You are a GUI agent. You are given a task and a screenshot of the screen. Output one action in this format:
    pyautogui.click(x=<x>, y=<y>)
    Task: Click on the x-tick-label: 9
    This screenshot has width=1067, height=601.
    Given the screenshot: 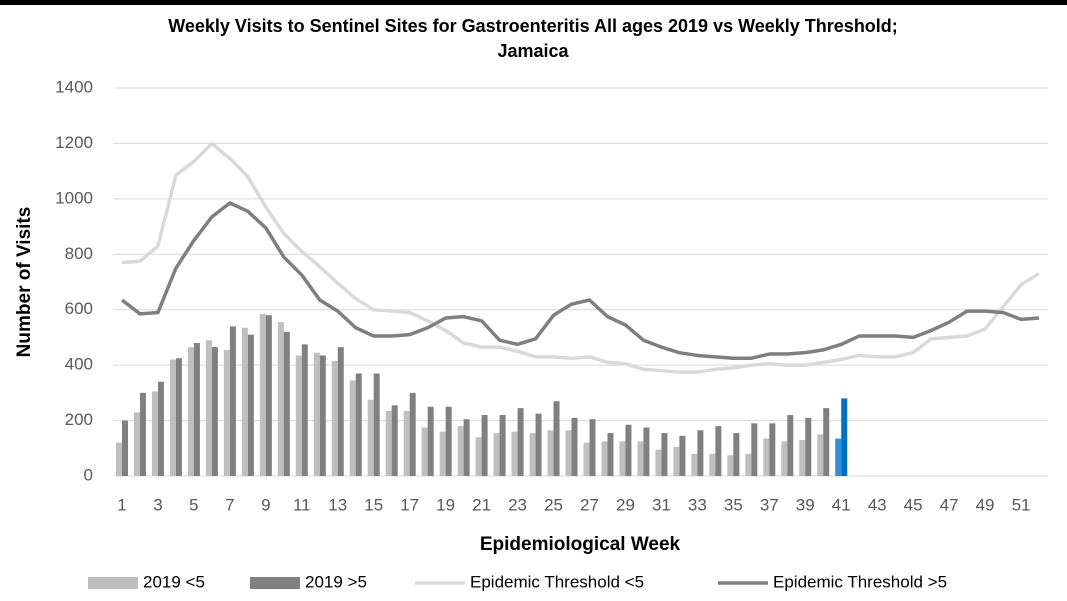 What is the action you would take?
    pyautogui.click(x=265, y=504)
    